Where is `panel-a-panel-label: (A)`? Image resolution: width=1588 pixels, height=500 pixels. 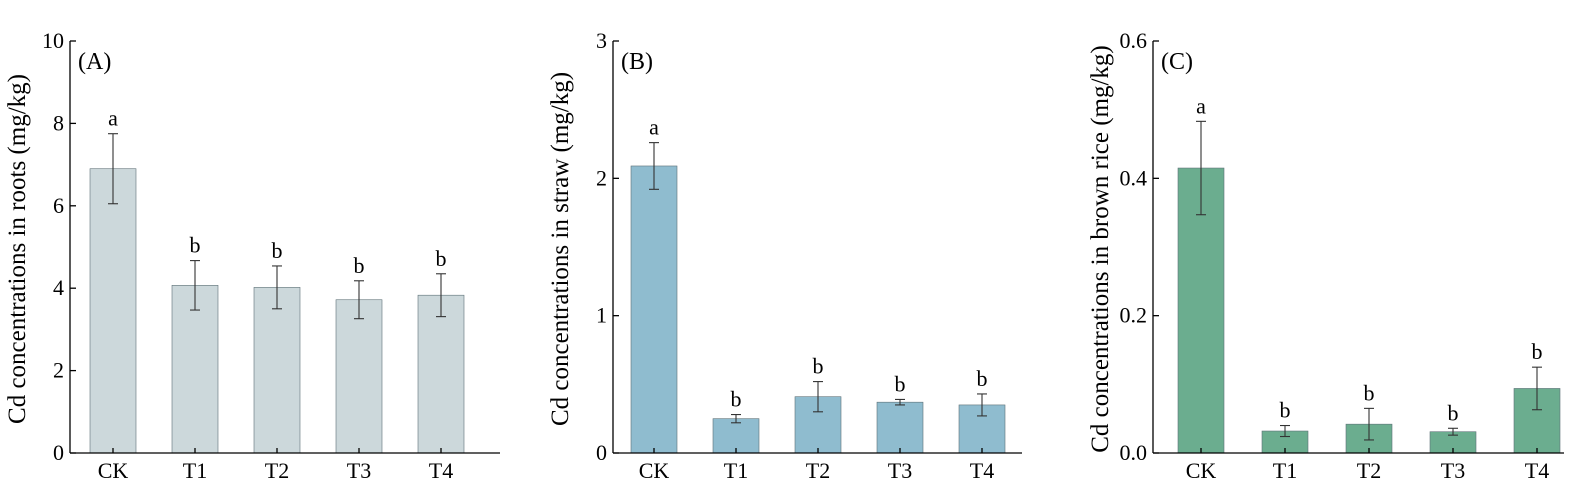
panel-a-panel-label: (A) is located at coordinates (94, 62).